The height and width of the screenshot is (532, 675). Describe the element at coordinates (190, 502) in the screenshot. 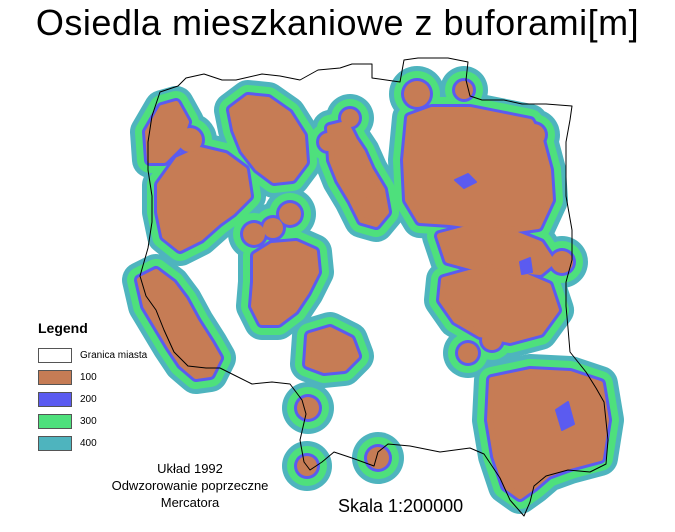

I see `projection-line-3: Mercatora` at that location.